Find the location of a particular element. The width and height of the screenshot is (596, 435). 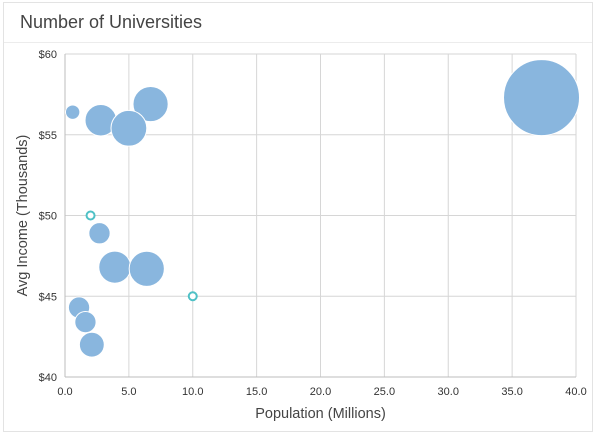

x-axis-title: Population (Millions) is located at coordinates (320, 414).